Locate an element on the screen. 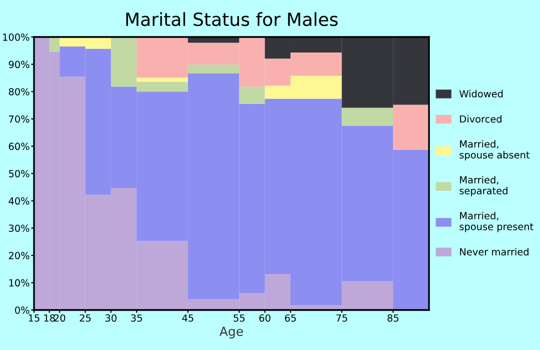  y-tick-label: 40% is located at coordinates (19, 201).